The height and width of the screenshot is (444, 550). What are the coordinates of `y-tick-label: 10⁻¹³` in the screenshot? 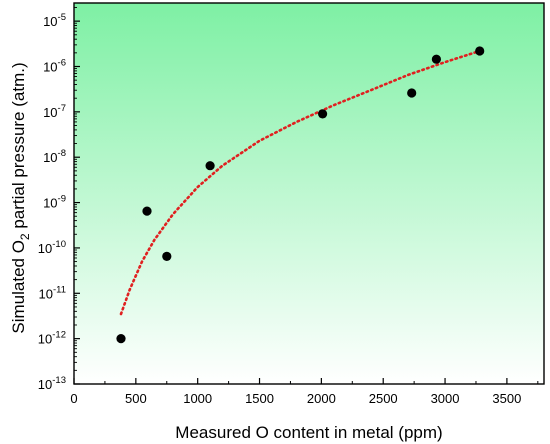 It's located at (52, 383).